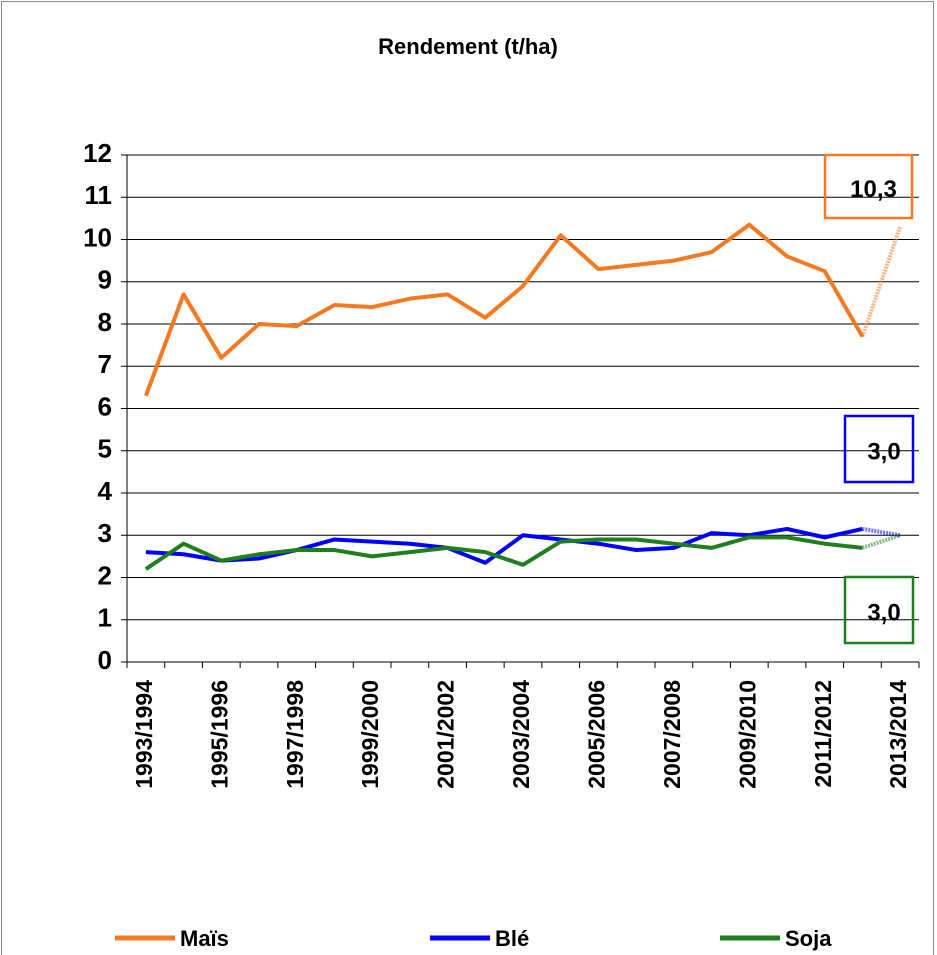 This screenshot has height=955, width=937. Describe the element at coordinates (597, 734) in the screenshot. I see `x-tick-label: 2005/2006` at that location.